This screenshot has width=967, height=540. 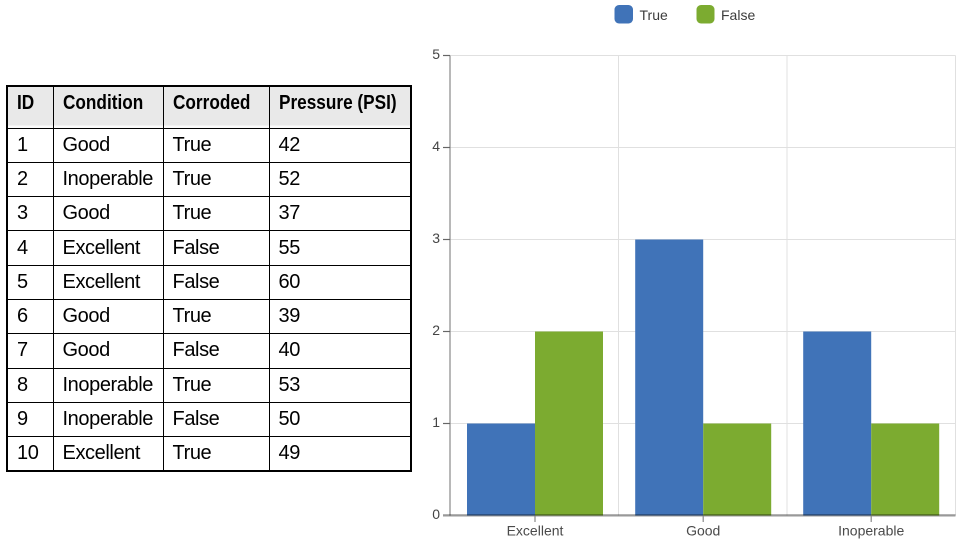 I want to click on svg-text: 1, so click(x=436, y=422).